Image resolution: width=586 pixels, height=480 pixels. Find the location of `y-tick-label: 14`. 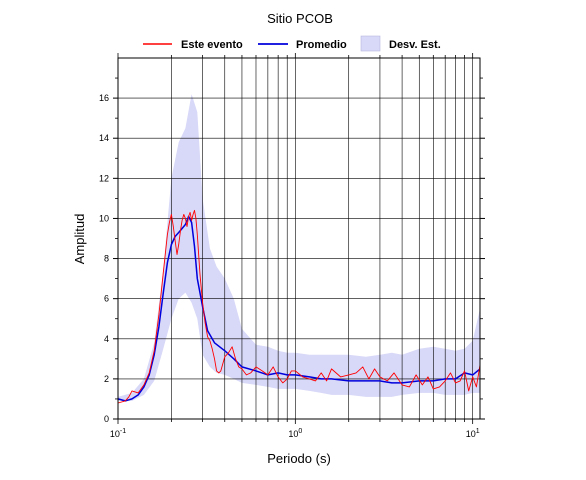

y-tick-label: 14 is located at coordinates (104, 138).